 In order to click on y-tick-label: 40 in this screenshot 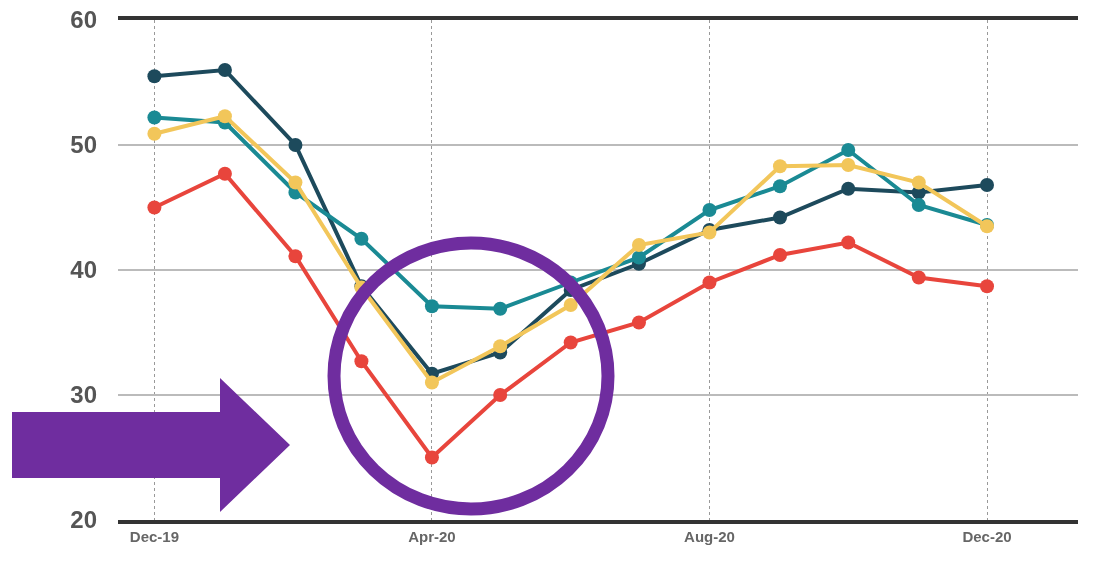, I will do `click(83, 270)`.